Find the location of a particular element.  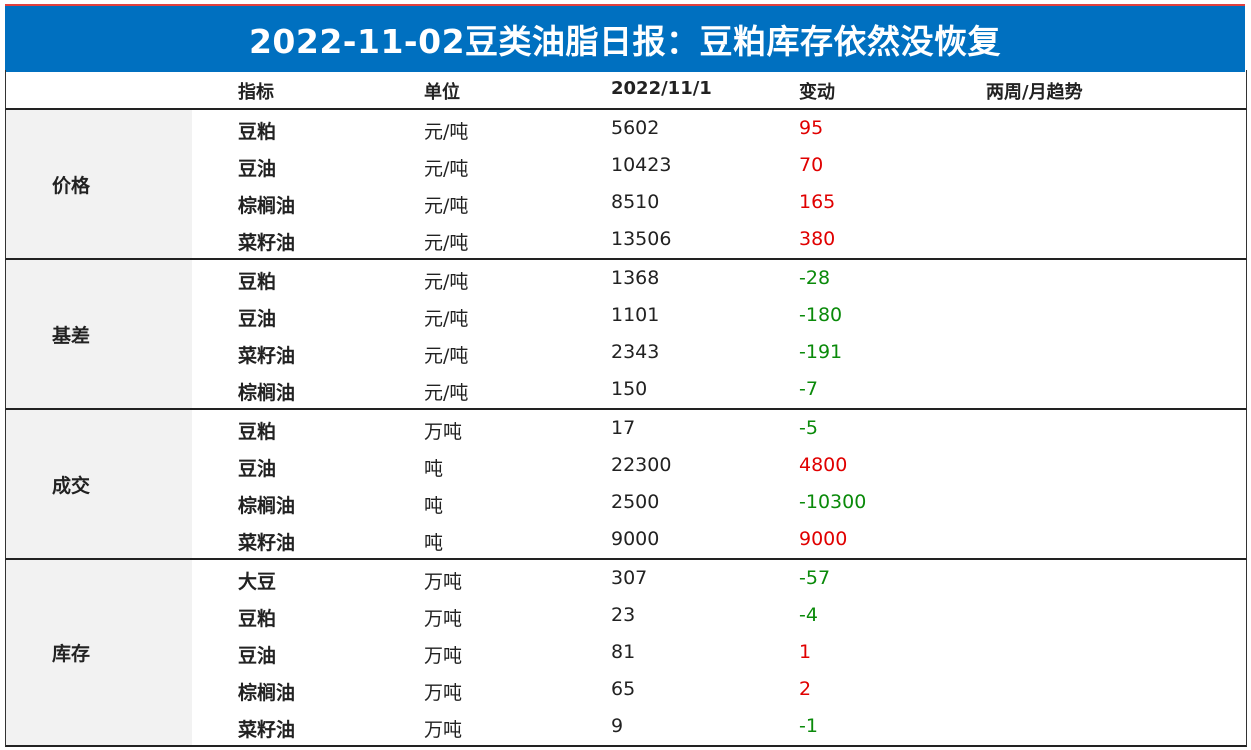

row-value: 13506 is located at coordinates (641, 239).